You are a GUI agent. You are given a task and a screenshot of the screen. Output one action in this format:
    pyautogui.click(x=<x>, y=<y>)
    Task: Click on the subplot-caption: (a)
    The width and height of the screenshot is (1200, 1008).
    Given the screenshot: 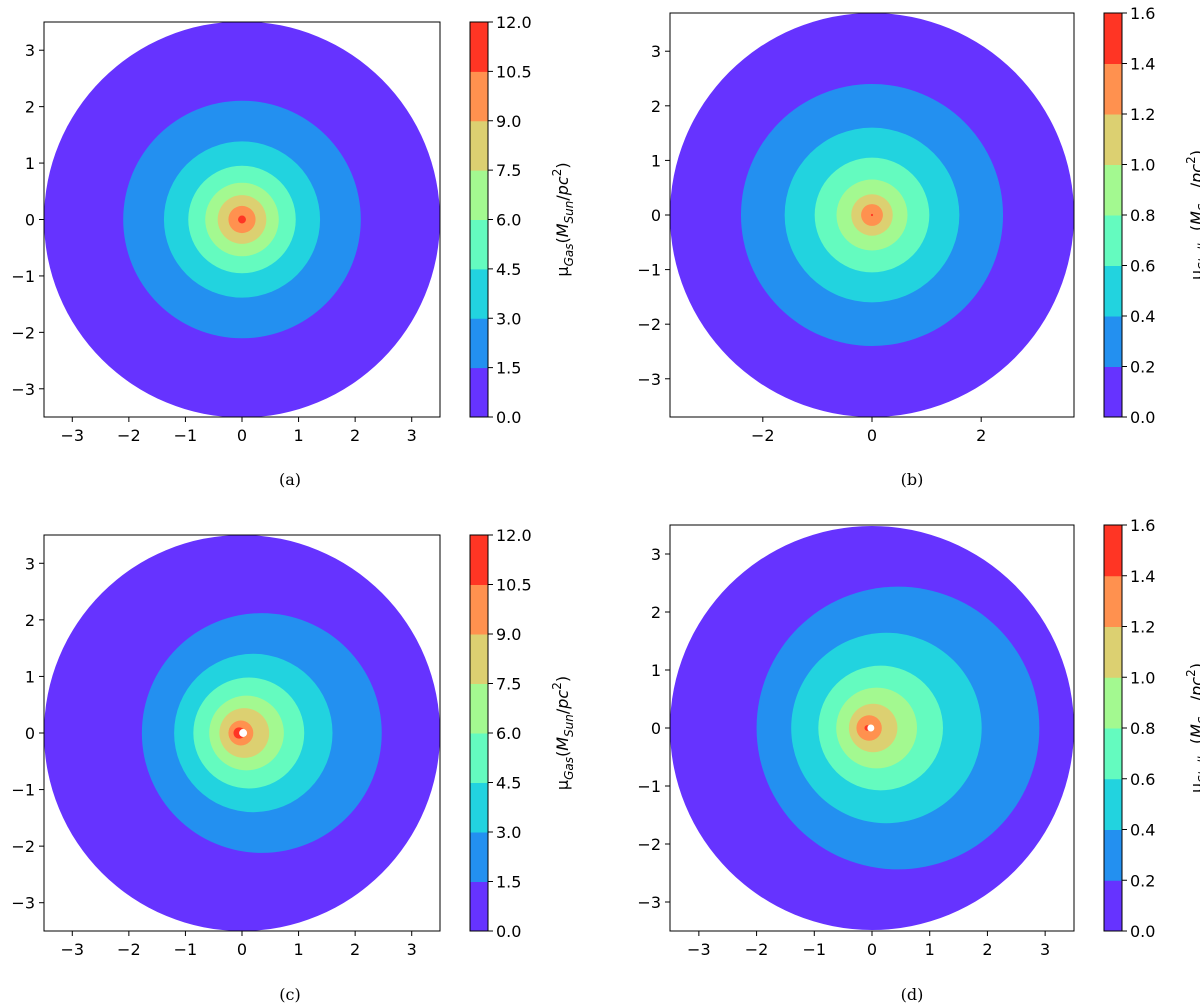 What is the action you would take?
    pyautogui.click(x=290, y=479)
    